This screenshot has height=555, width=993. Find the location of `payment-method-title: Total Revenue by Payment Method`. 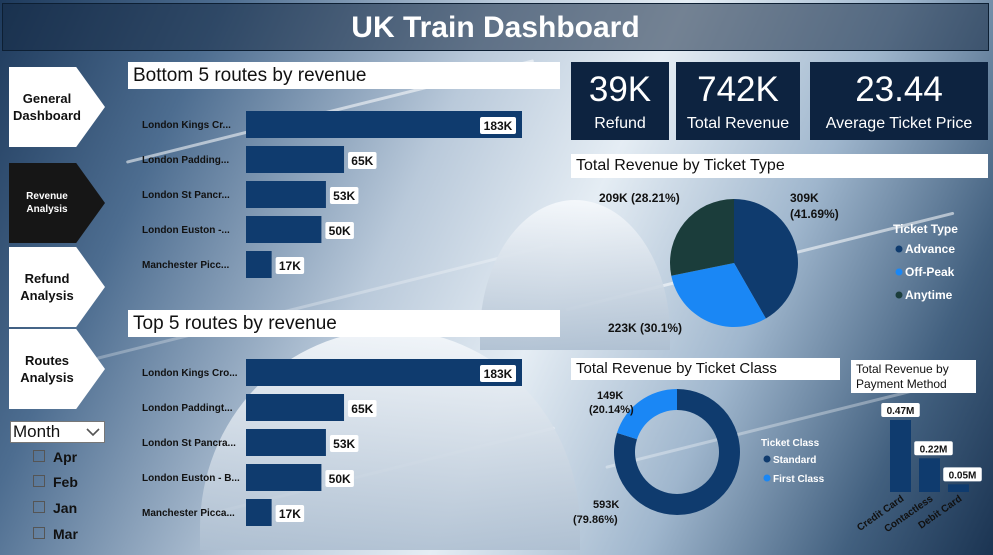

payment-method-title: Total Revenue by Payment Method is located at coordinates (913, 376).